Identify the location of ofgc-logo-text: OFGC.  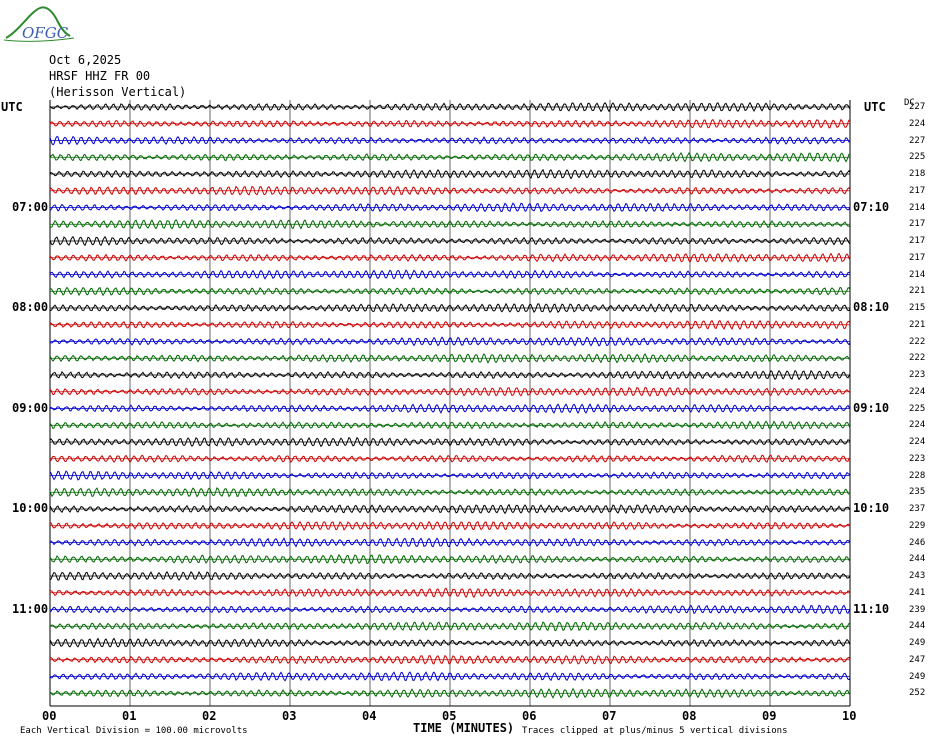
(45, 33).